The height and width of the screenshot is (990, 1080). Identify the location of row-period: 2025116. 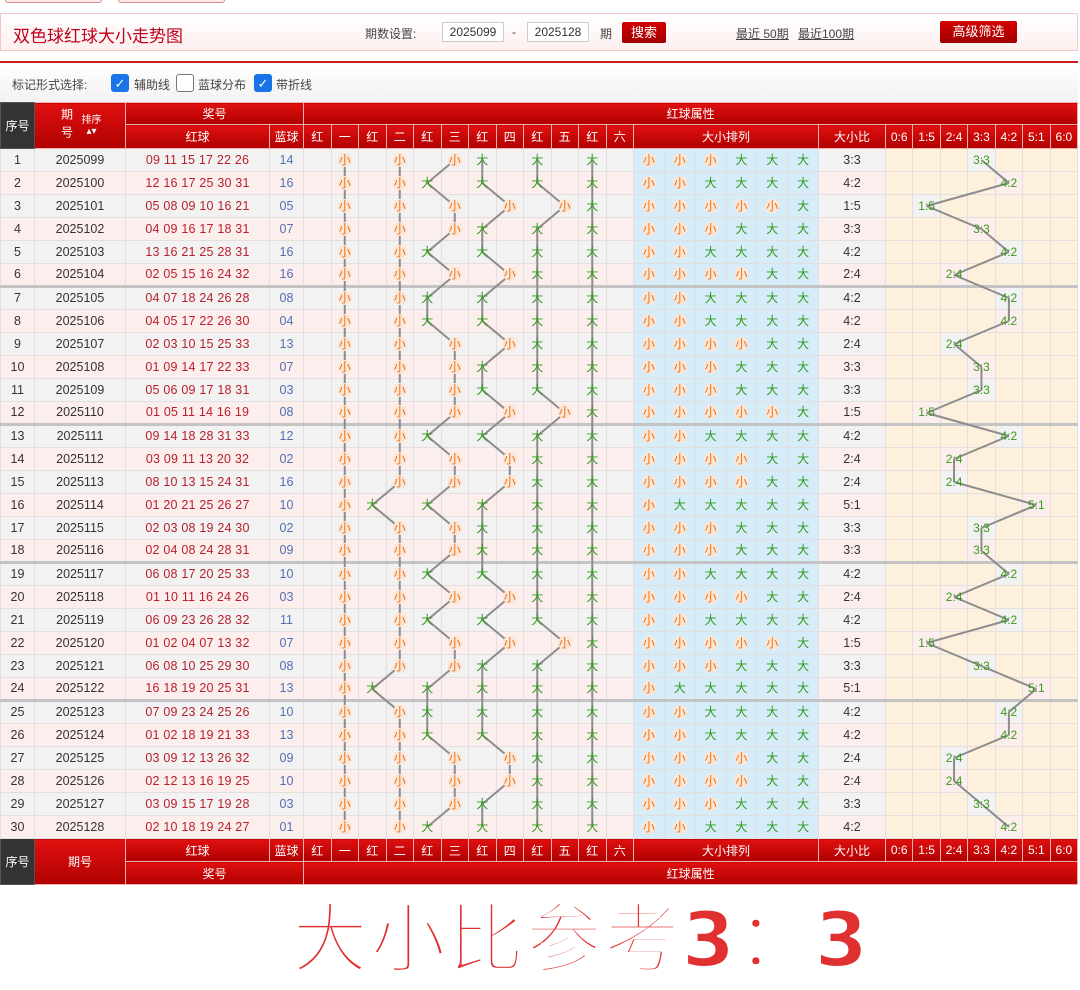
(80, 551).